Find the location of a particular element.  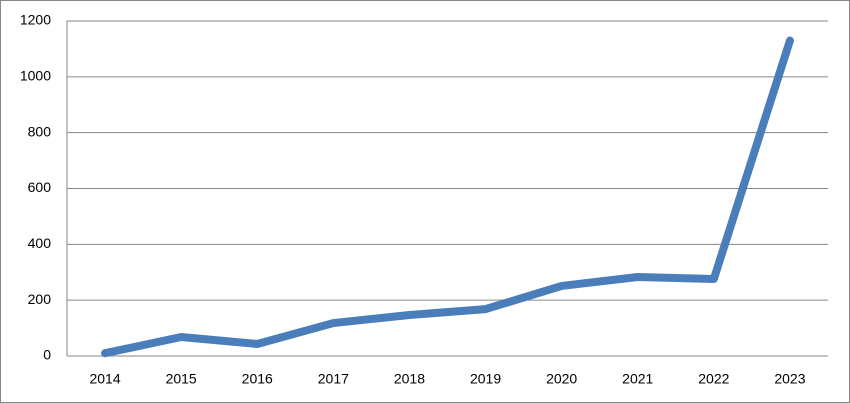

y-tick-label: 600 is located at coordinates (40, 187).